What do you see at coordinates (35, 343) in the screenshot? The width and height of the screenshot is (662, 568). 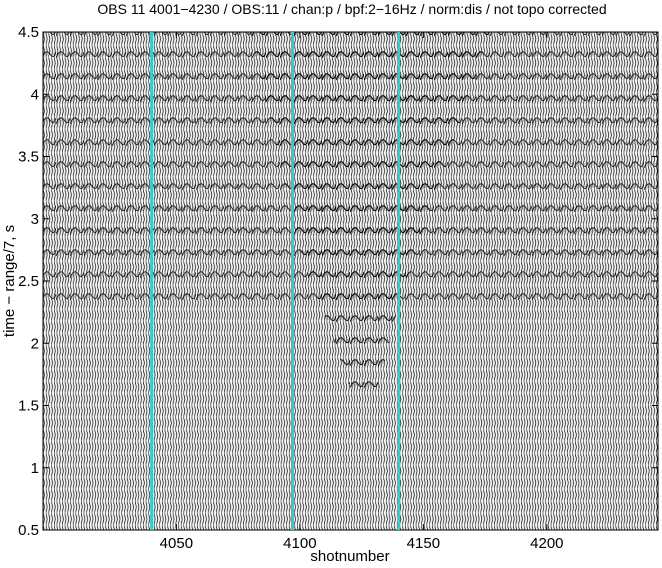 I see `y-tick-label: 2` at bounding box center [35, 343].